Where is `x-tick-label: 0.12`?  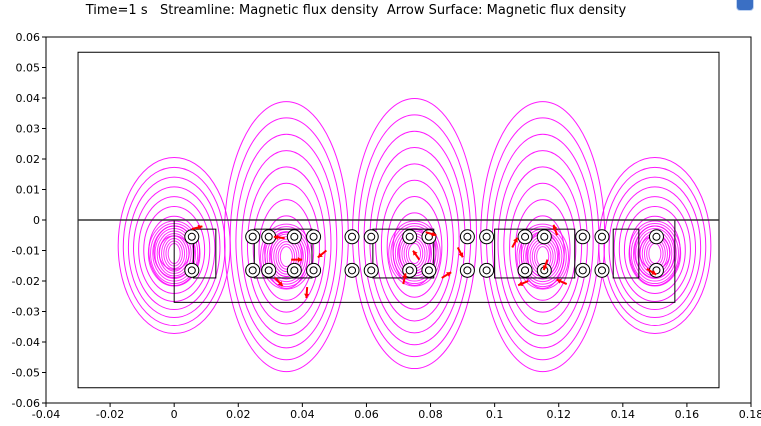
x-tick-label: 0.12 is located at coordinates (558, 414).